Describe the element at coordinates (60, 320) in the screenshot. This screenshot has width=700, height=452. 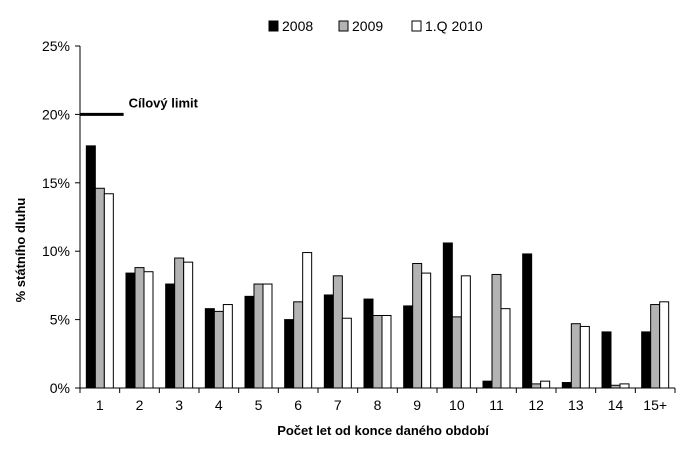
I see `y-tick-label: 5%` at that location.